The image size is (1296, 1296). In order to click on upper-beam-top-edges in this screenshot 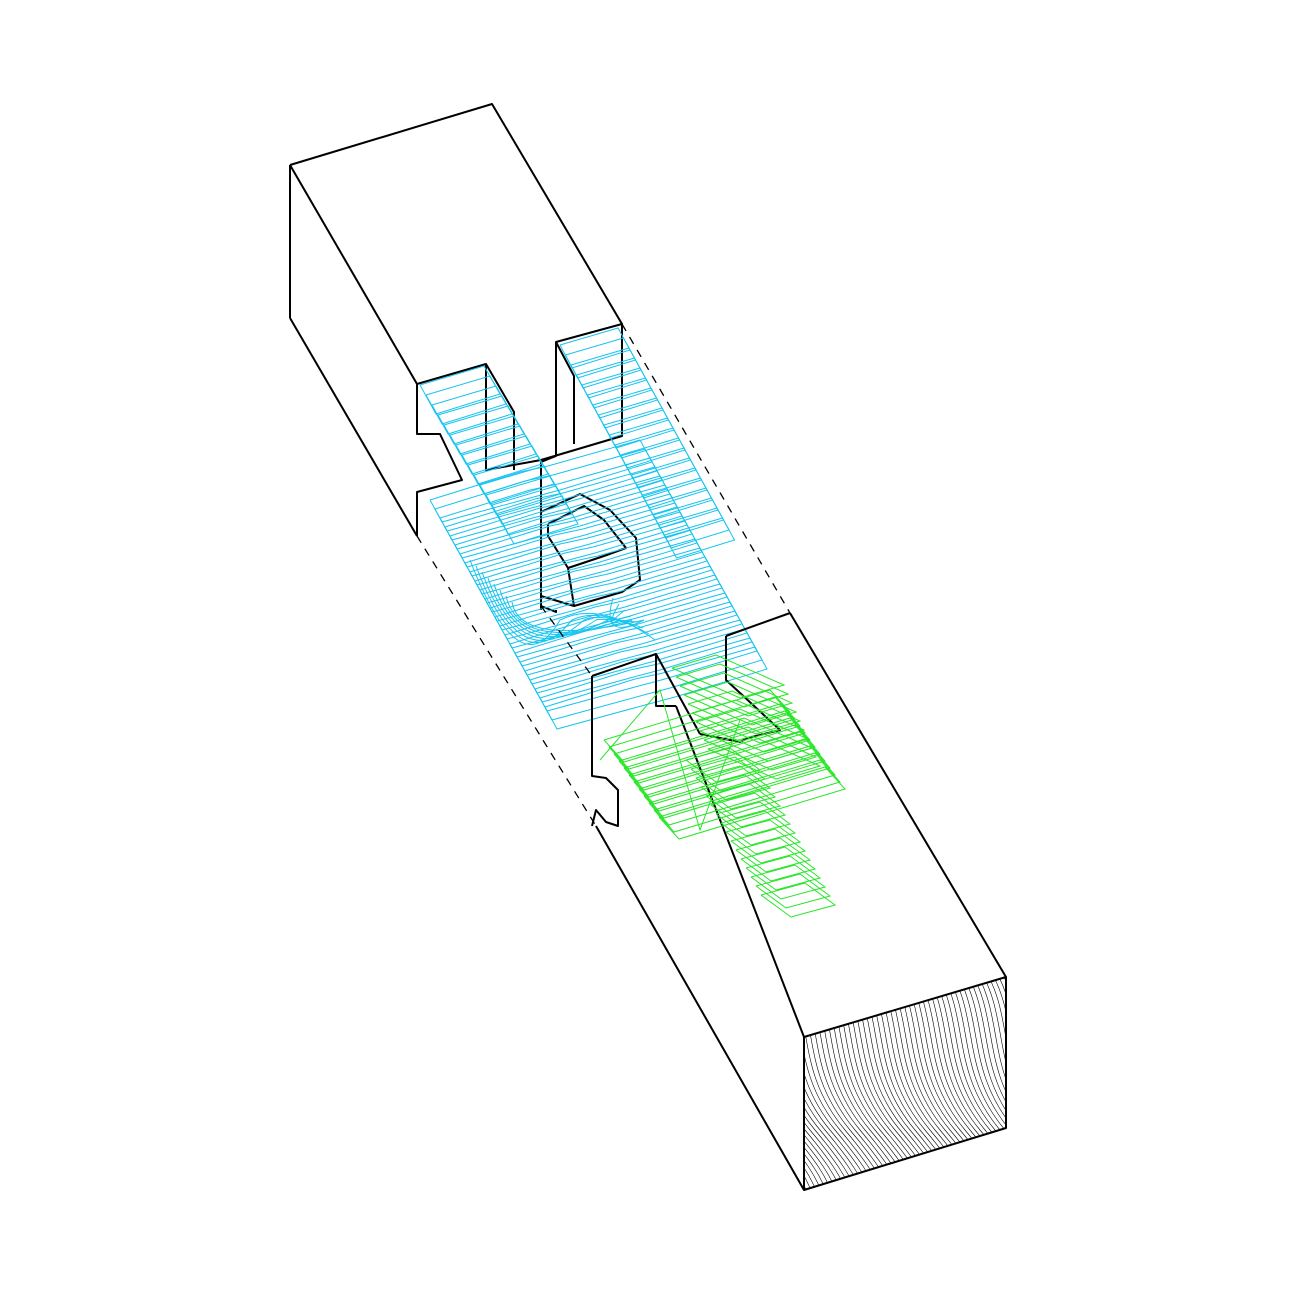, I will do `click(456, 214)`.